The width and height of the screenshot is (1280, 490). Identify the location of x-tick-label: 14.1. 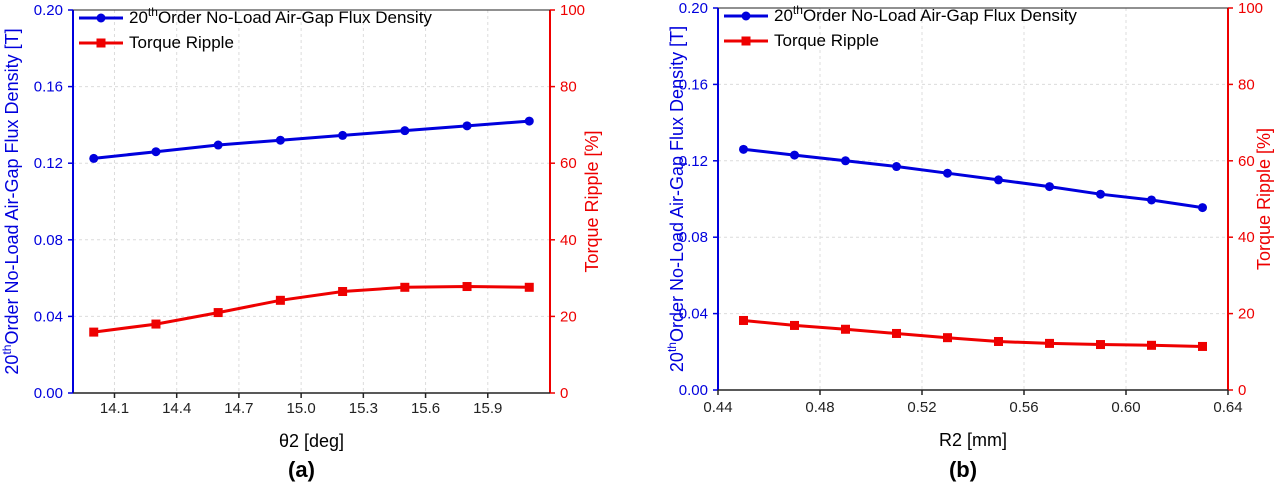
(114, 408).